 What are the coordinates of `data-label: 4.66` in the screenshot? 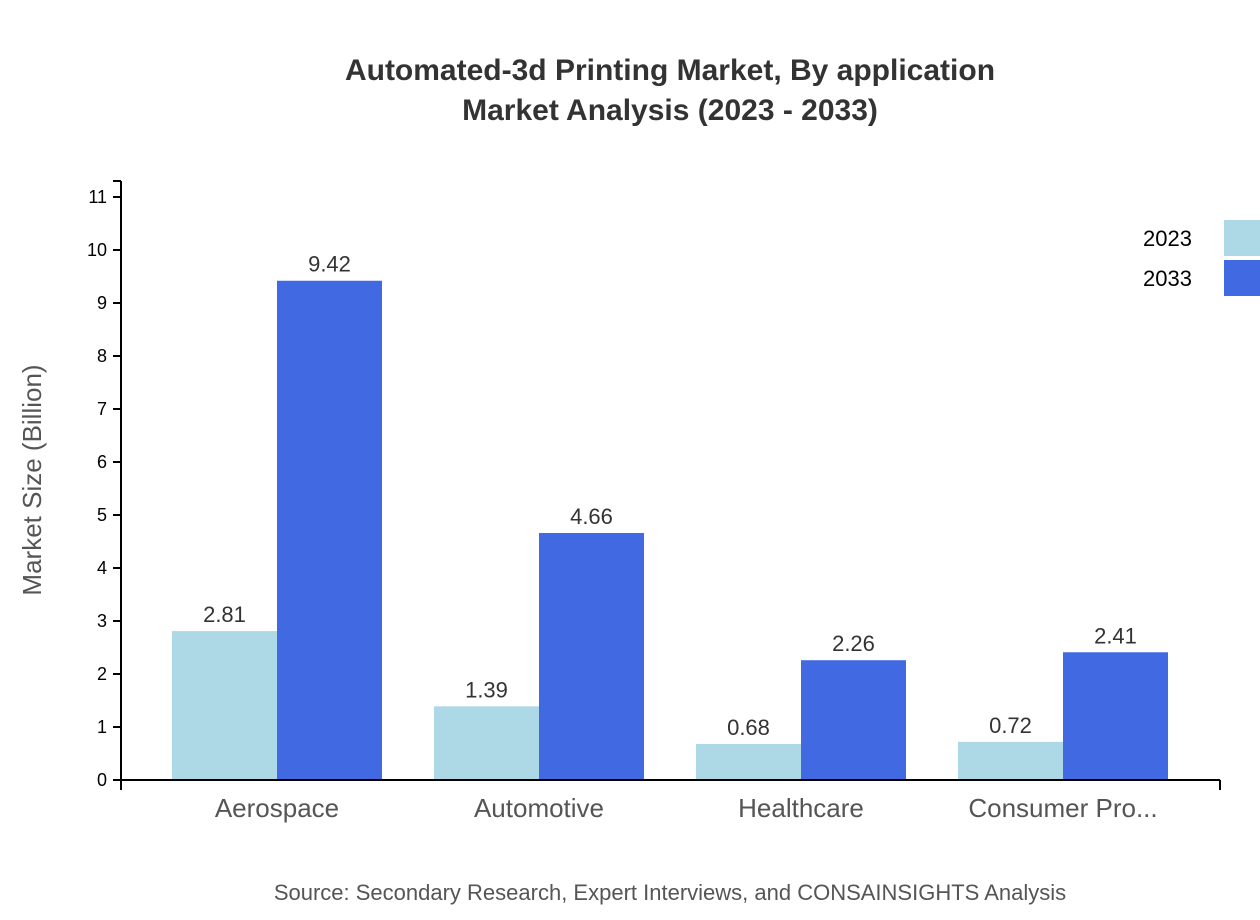 It's located at (591, 516).